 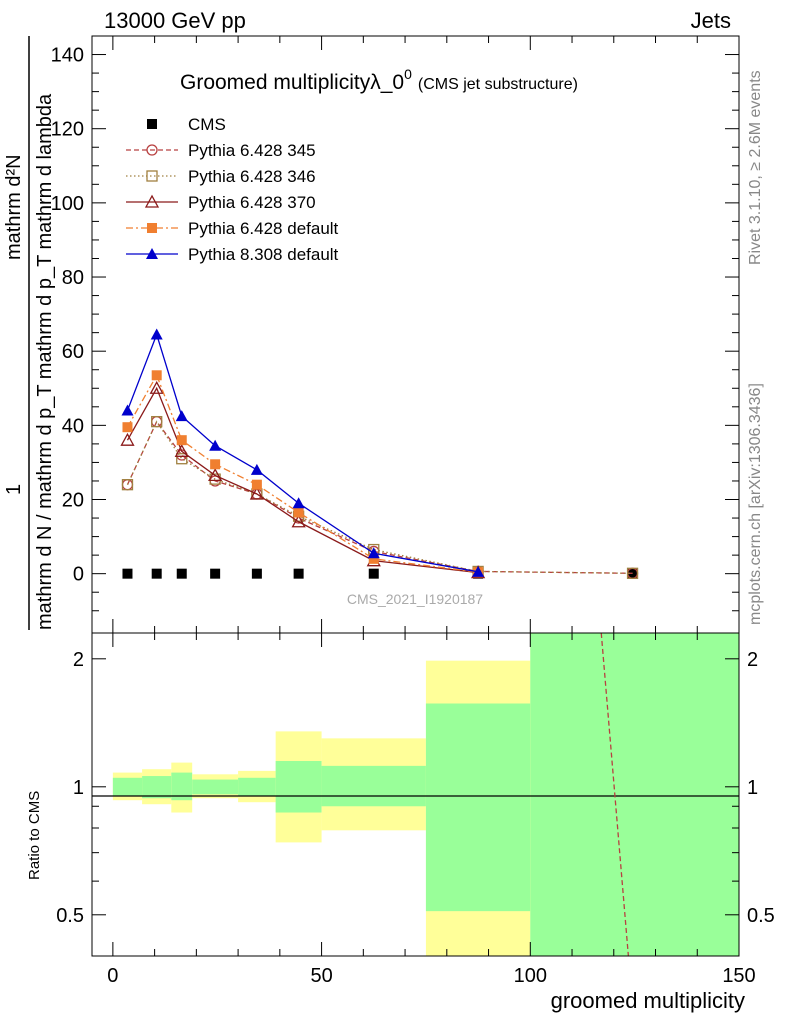 I want to click on legend-label: CMS, so click(x=207, y=124).